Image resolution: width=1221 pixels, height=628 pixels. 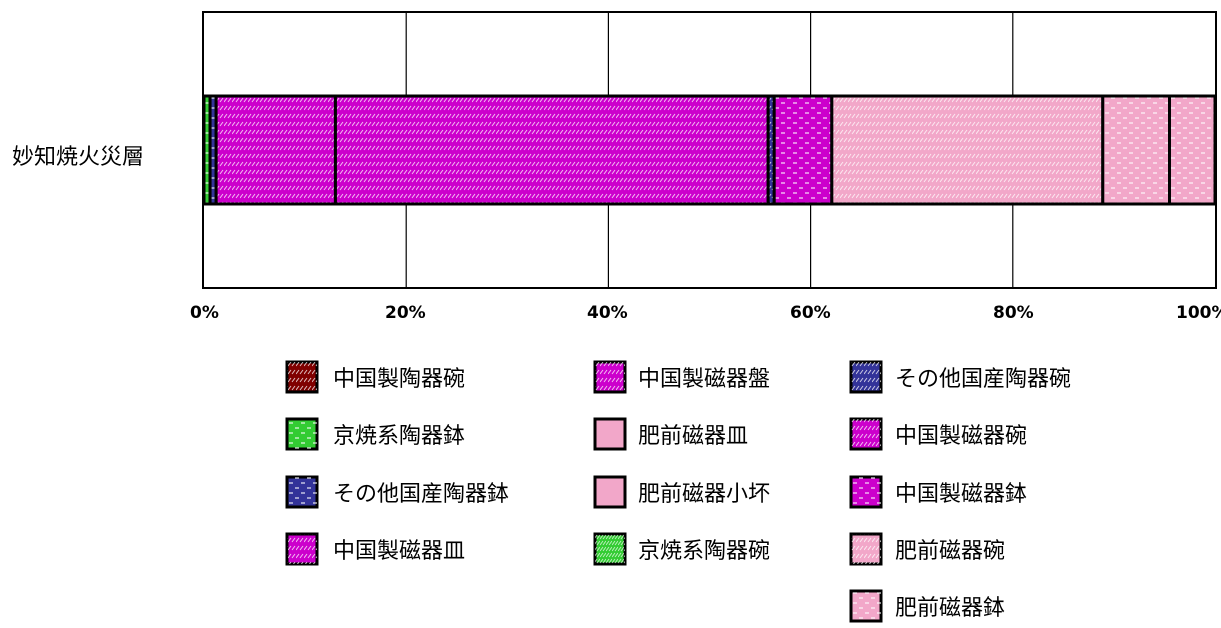 What do you see at coordinates (704, 379) in the screenshot?
I see `legend-label: 中国製磁器盤` at bounding box center [704, 379].